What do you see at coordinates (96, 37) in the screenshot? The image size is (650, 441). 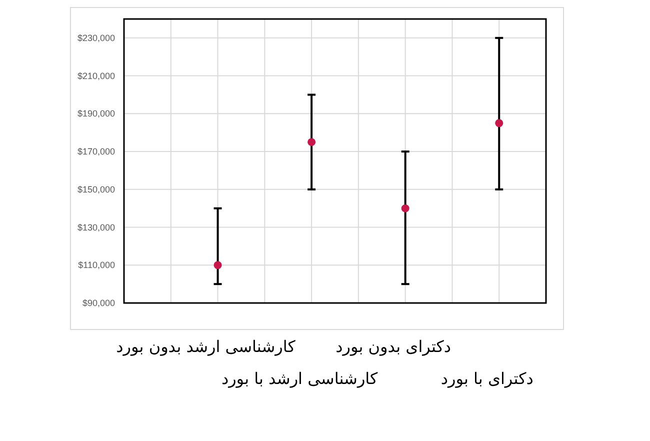 I see `y-tick-label: $230,000` at bounding box center [96, 37].